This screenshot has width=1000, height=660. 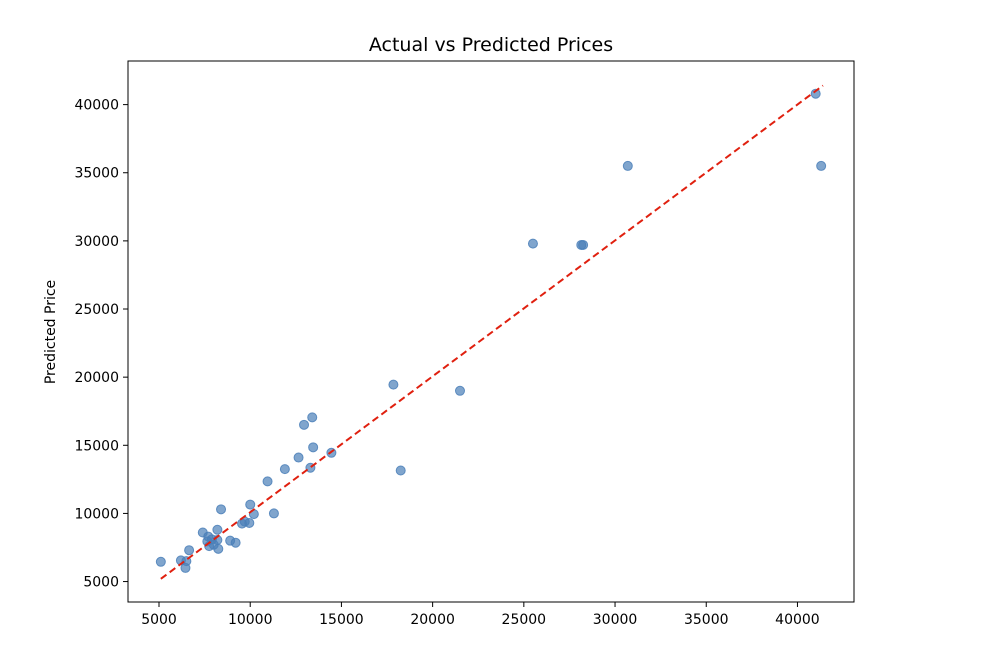 What do you see at coordinates (491, 45) in the screenshot?
I see `chart-title: Actual vs Predicted Prices` at bounding box center [491, 45].